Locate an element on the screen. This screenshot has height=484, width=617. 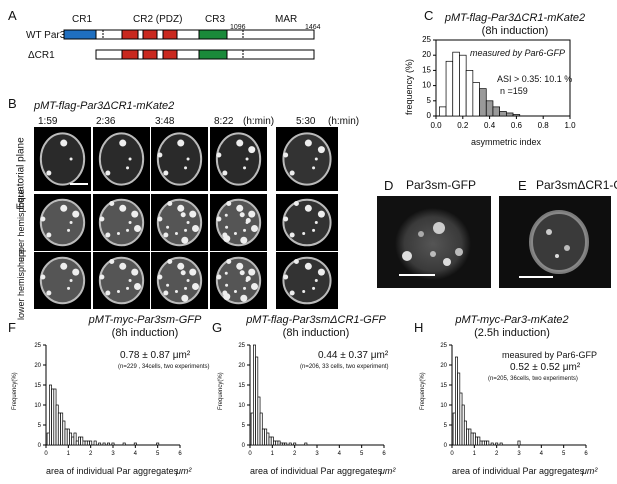
x-tick-label: 1.0 is located at coordinates (570, 125).